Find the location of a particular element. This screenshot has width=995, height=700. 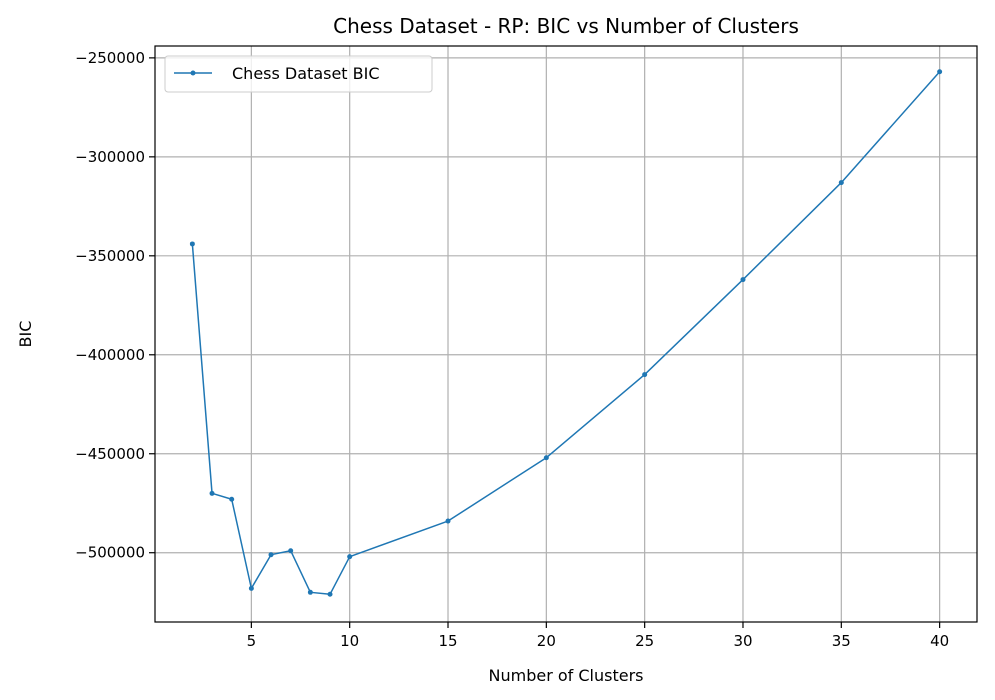

x-axis: 5 10 15 20 25 30 35 40 is located at coordinates (598, 636).